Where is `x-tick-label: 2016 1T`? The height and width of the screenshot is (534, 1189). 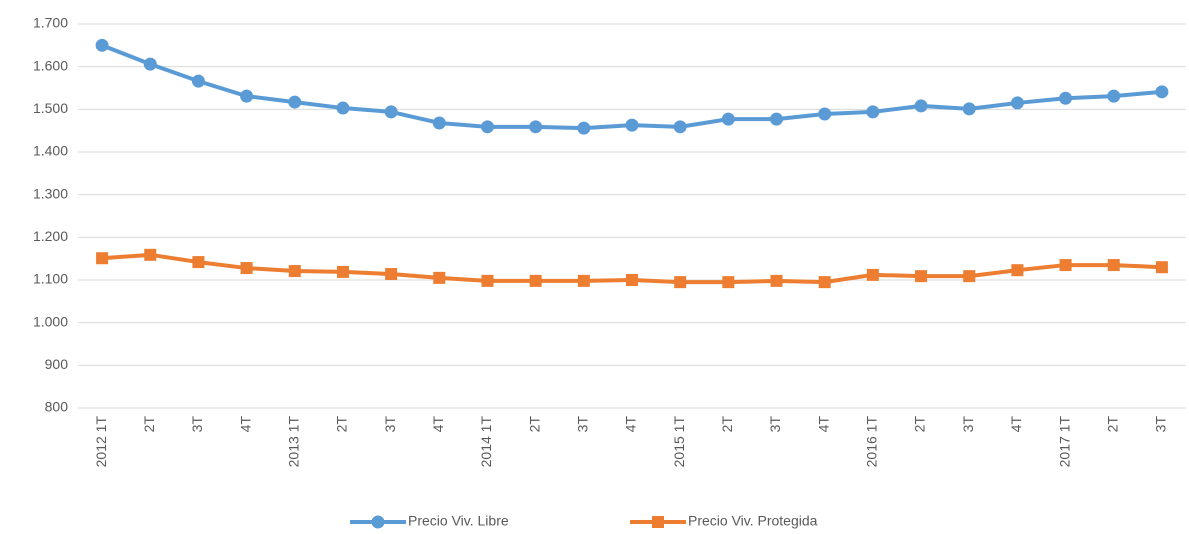
x-tick-label: 2016 1T is located at coordinates (872, 442).